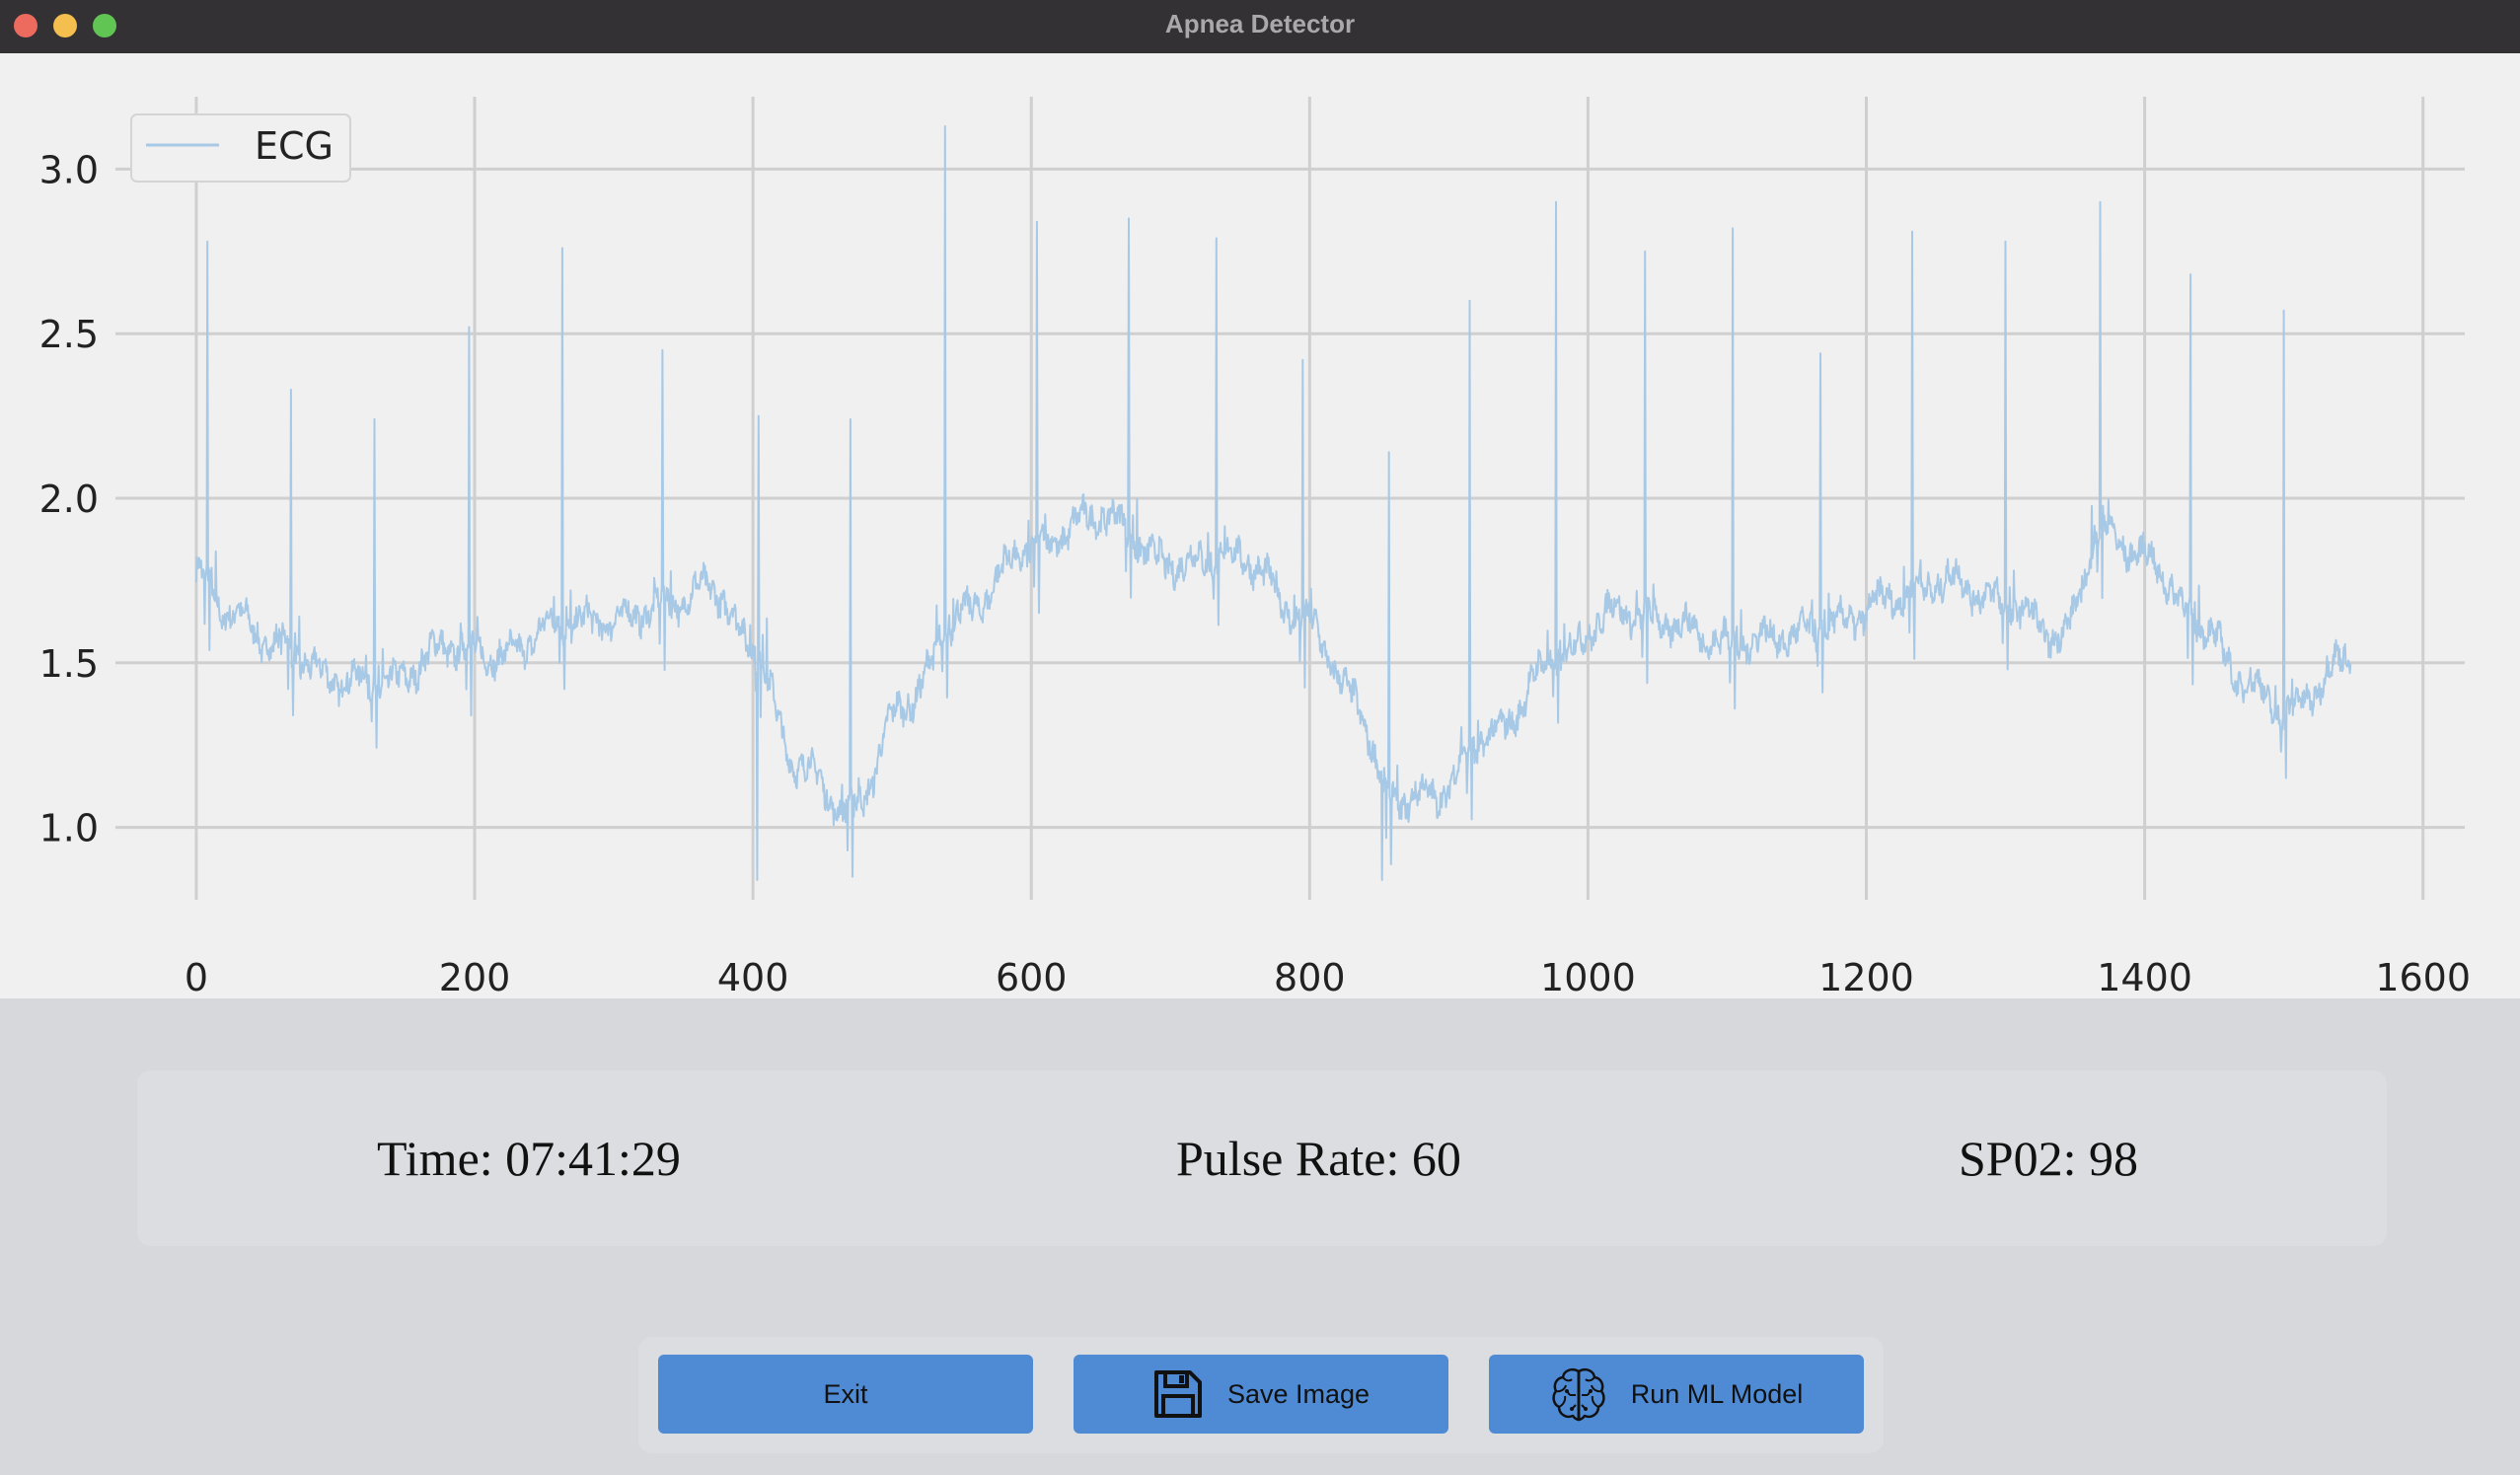 The image size is (2520, 1475). Describe the element at coordinates (69, 499) in the screenshot. I see `y-tick-label: 2.0` at that location.